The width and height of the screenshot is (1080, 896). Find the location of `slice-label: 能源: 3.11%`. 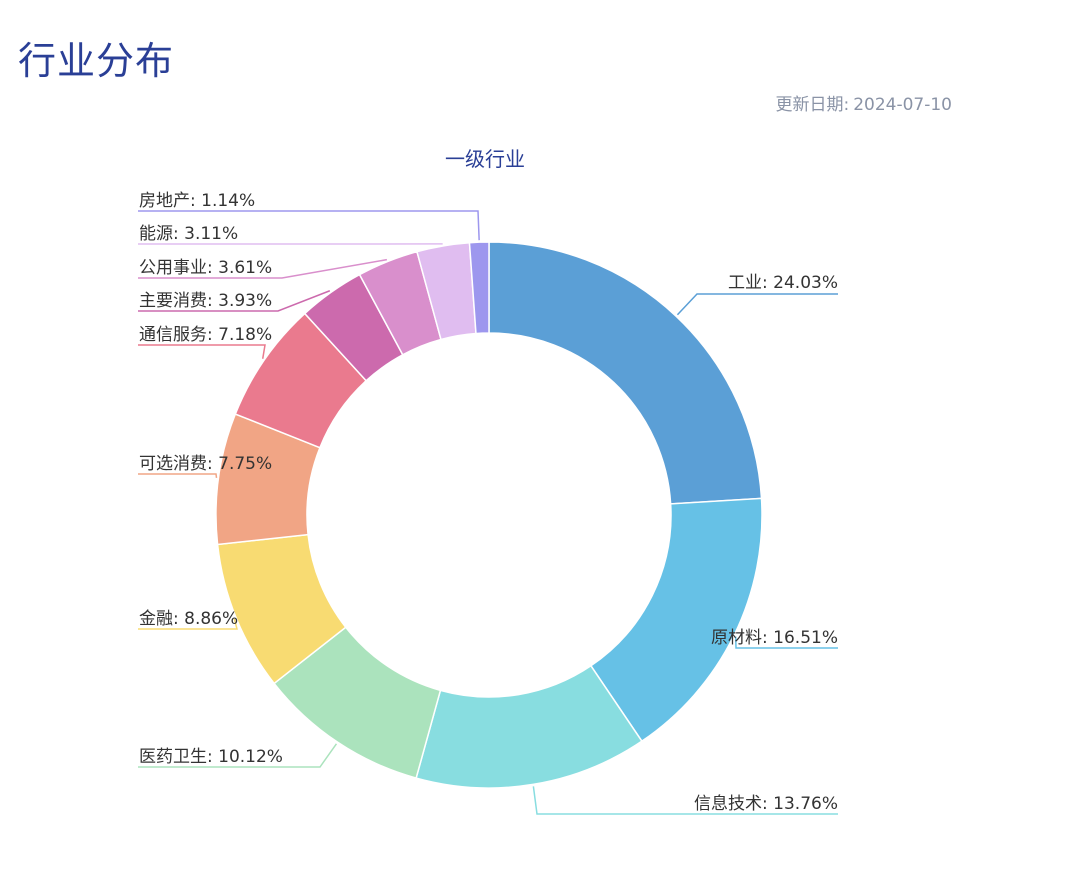

slice-label: 能源: 3.11% is located at coordinates (188, 234).